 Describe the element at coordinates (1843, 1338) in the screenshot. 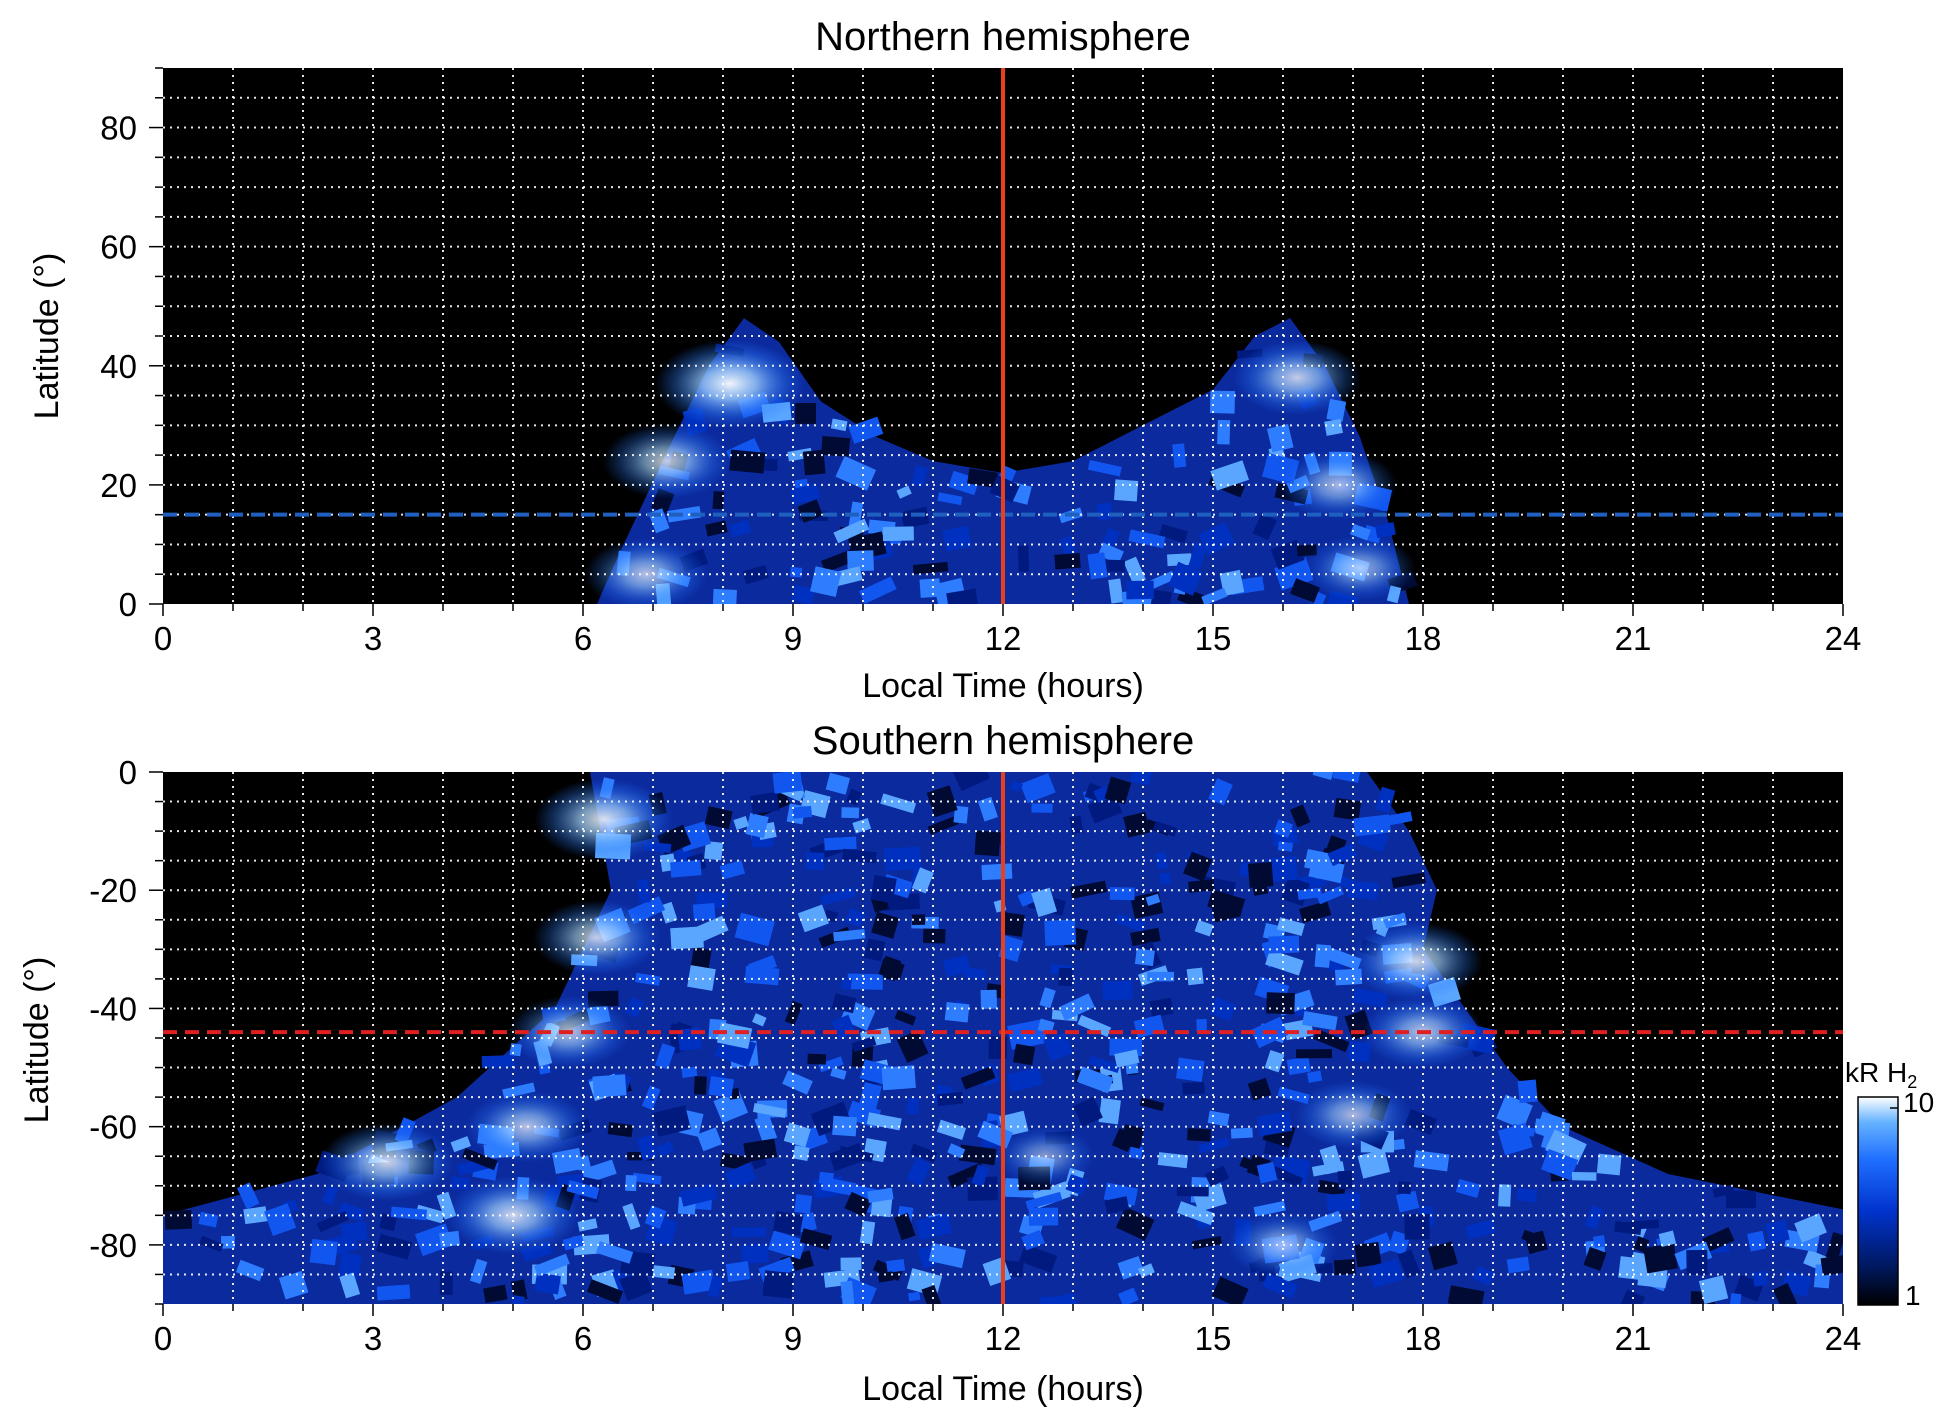

I see `south-x-tick-label: 24` at that location.